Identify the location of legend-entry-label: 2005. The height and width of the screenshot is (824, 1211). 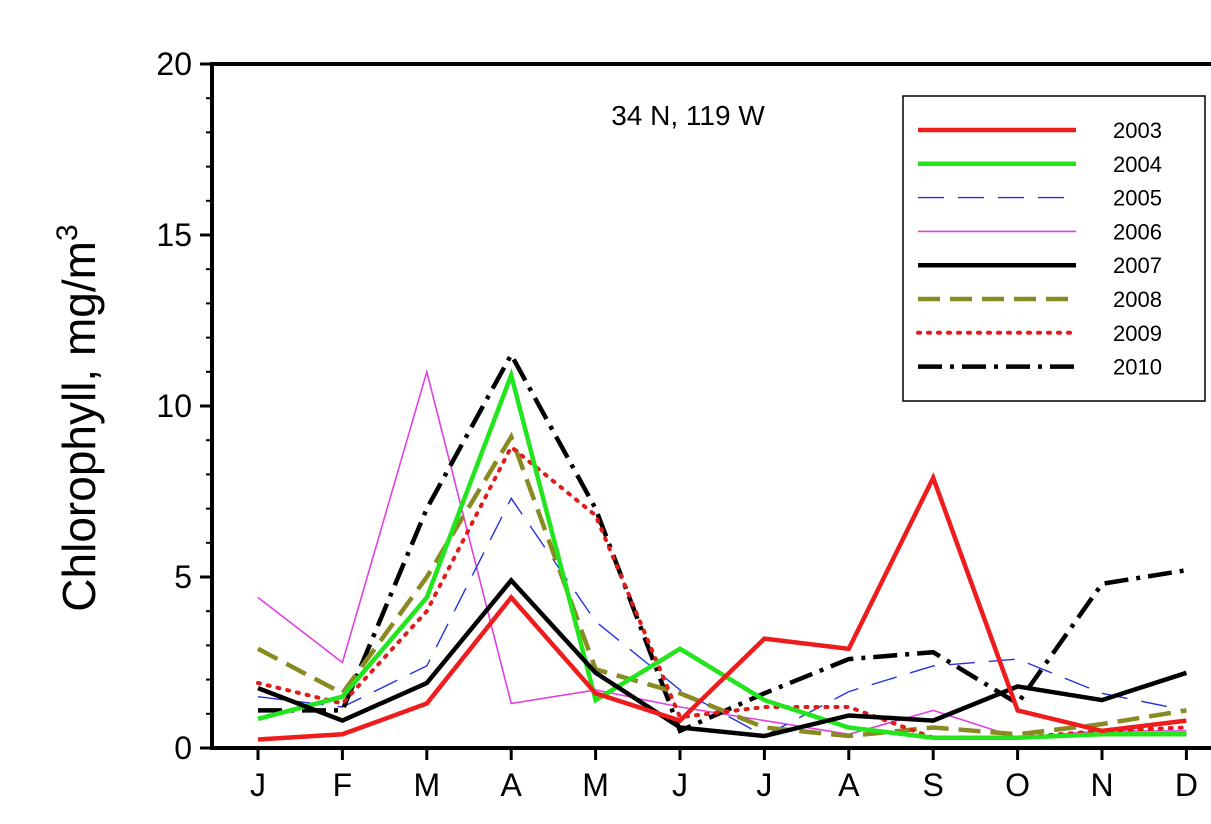
(1137, 198).